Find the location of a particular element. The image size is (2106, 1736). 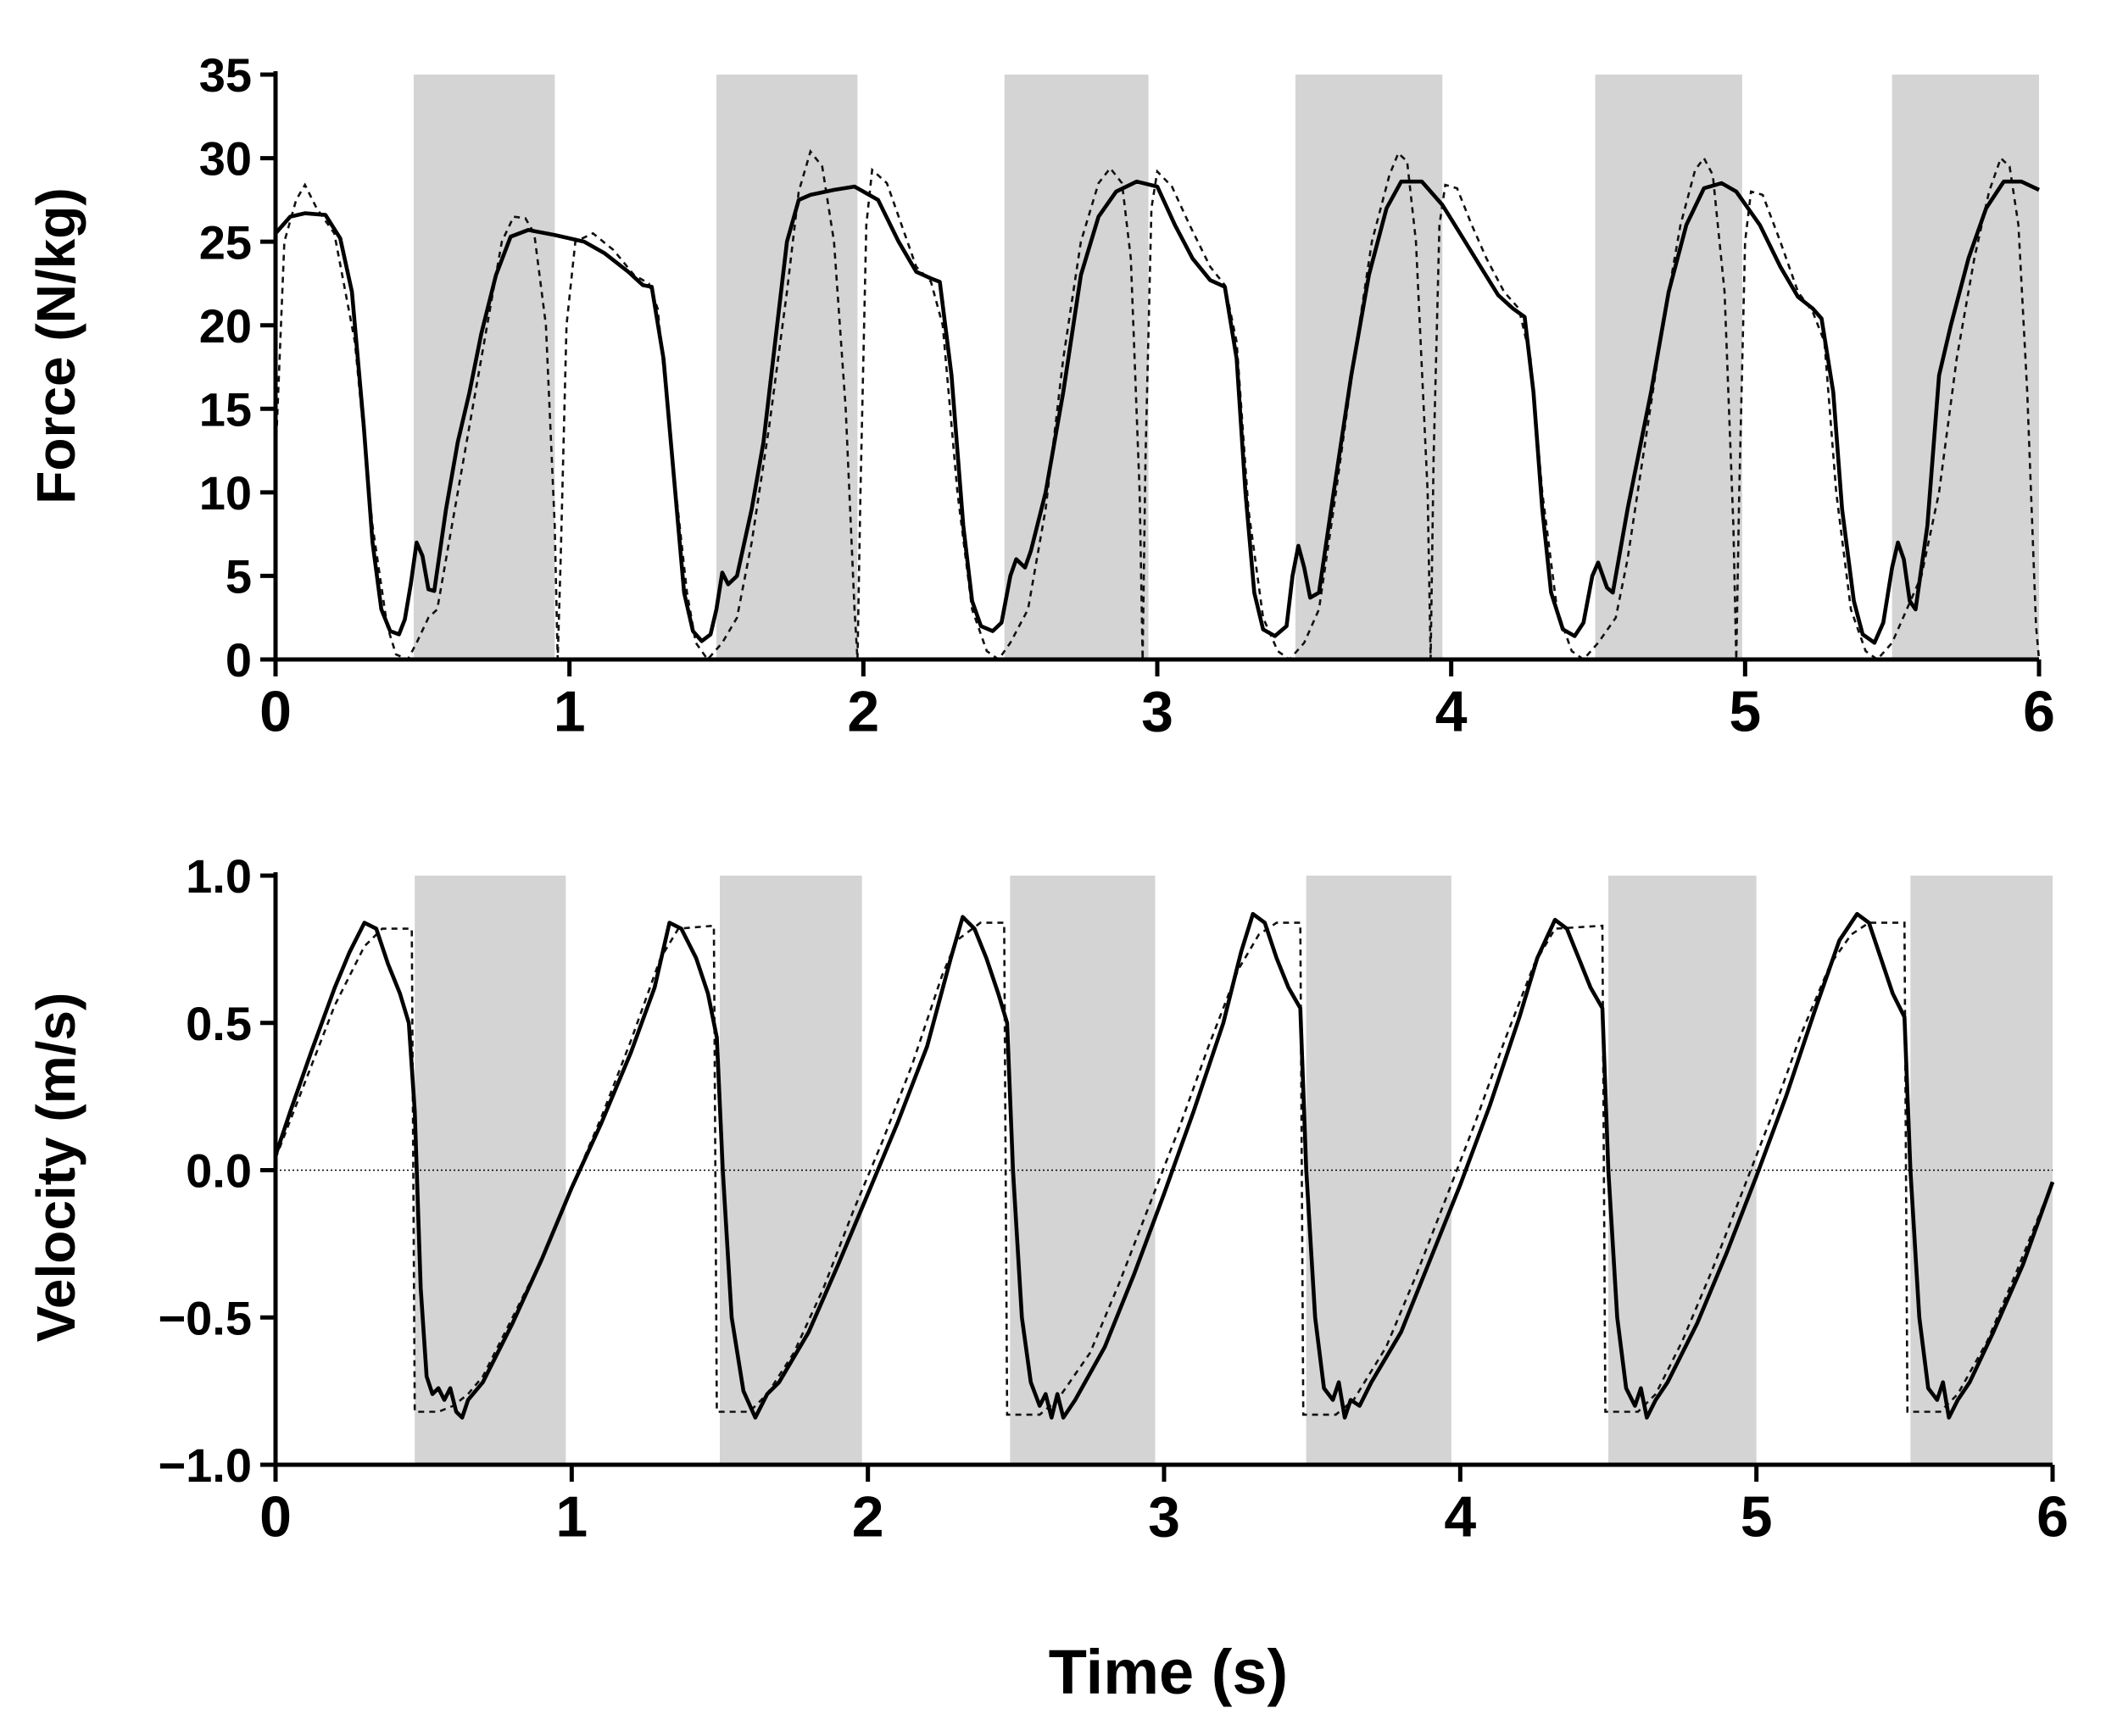

velocity-y-tick-label: 1.0 is located at coordinates (219, 876).